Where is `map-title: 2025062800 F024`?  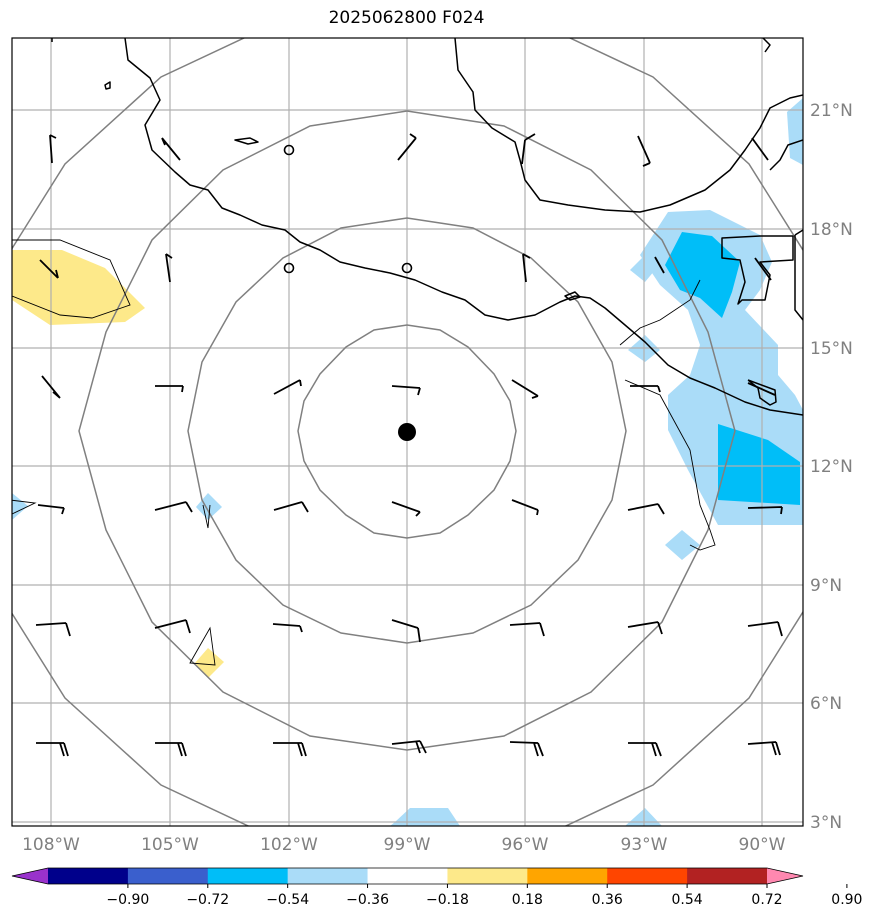 map-title: 2025062800 F024 is located at coordinates (406, 18).